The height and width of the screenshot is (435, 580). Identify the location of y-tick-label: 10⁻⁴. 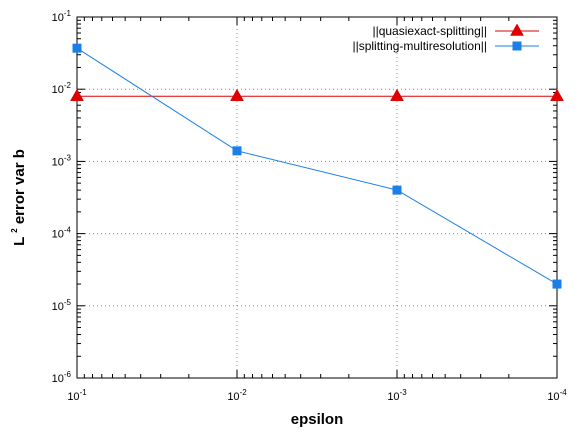
(62, 233).